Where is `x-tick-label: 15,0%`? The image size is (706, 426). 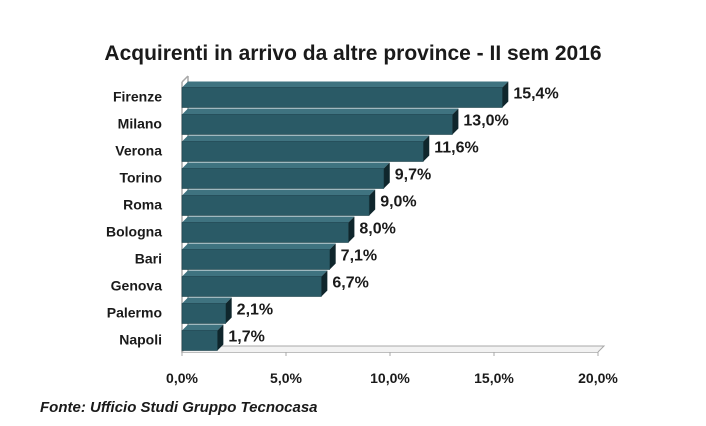
x-tick-label: 15,0% is located at coordinates (494, 378).